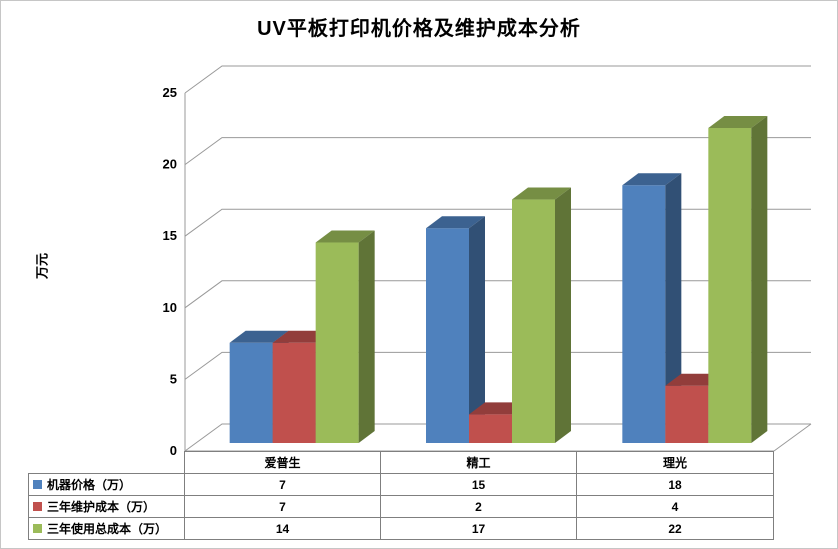 This screenshot has width=838, height=549. What do you see at coordinates (173, 450) in the screenshot?
I see `y-tick-label: 0` at bounding box center [173, 450].